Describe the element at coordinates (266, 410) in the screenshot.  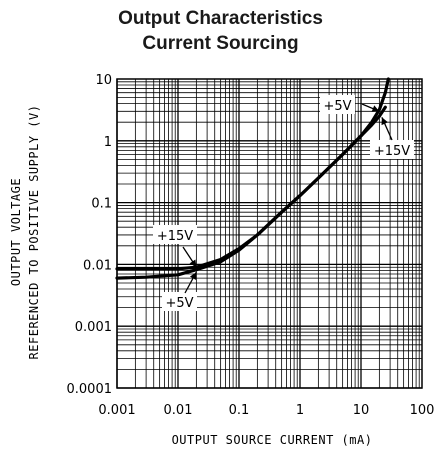
I see `x-tick-labels: 0.001 0.01 0.1 1 10 100` at that location.